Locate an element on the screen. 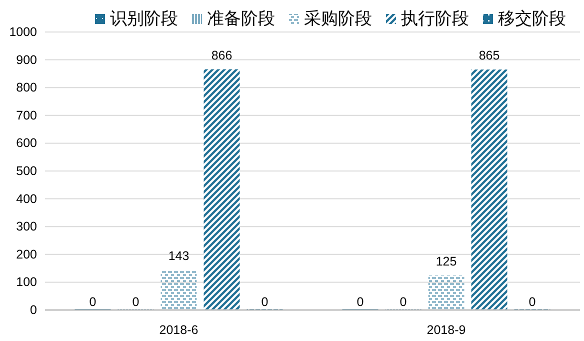  y-tick-label: 500 is located at coordinates (27, 171).